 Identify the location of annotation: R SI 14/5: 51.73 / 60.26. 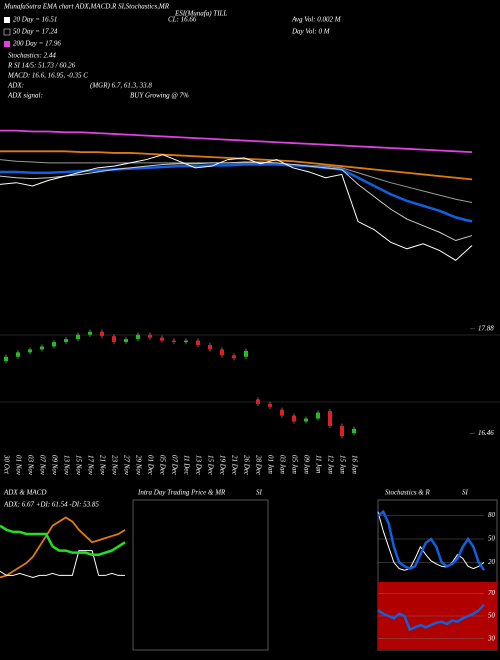
(41, 66).